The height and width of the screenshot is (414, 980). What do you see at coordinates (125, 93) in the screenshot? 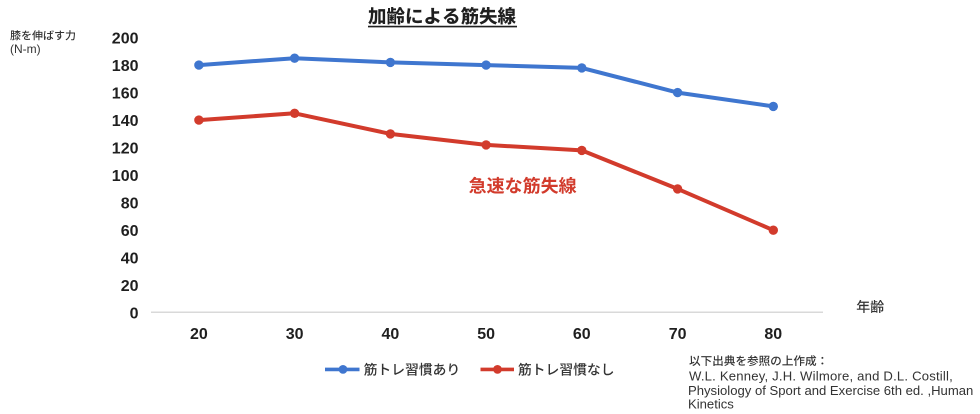
I see `svg-text: 160` at bounding box center [125, 93].